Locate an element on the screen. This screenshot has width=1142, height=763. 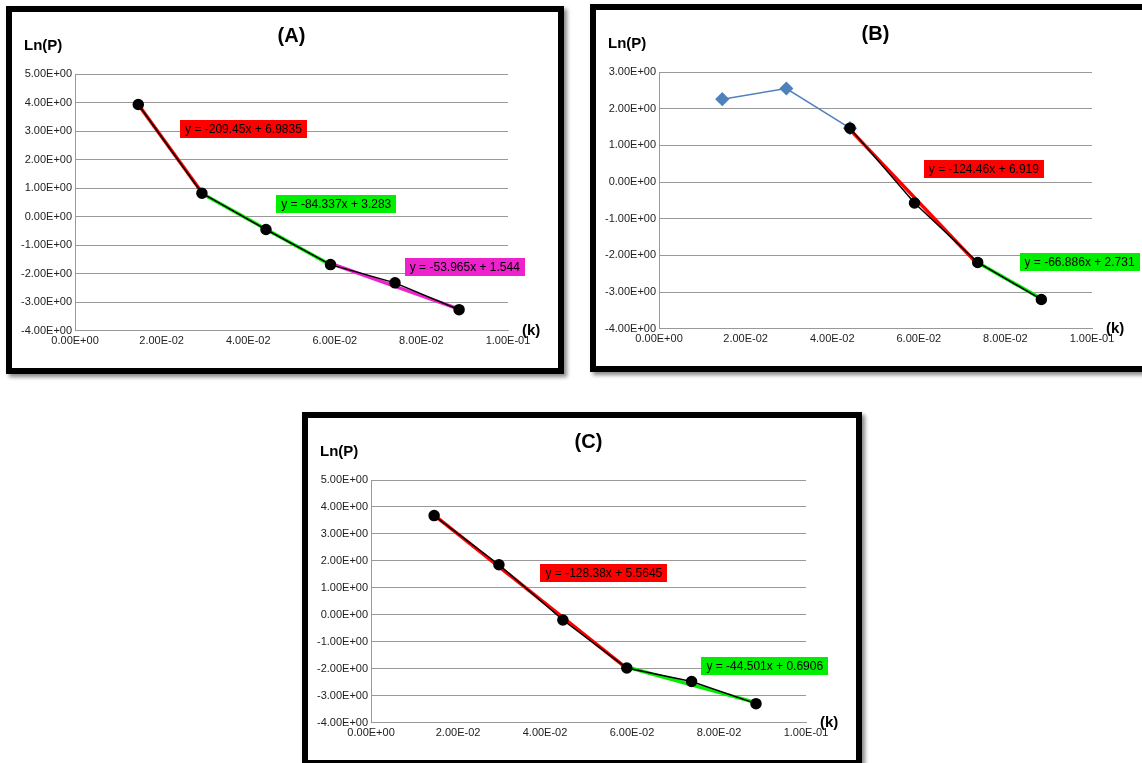
chart-title: (A) is located at coordinates (291, 35).